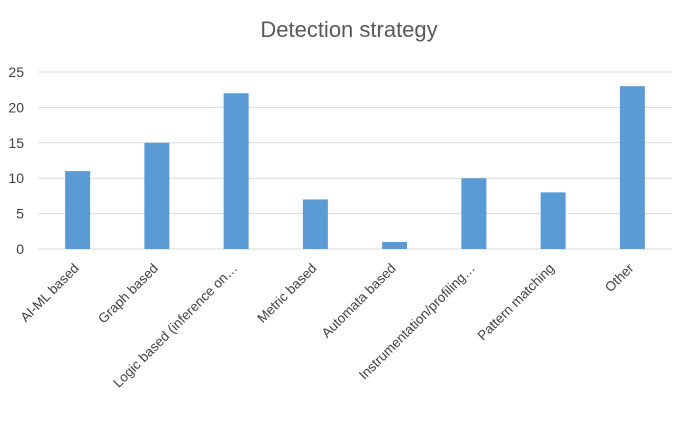 The height and width of the screenshot is (422, 696). Describe the element at coordinates (16, 178) in the screenshot. I see `y-tick-label: 10` at that location.